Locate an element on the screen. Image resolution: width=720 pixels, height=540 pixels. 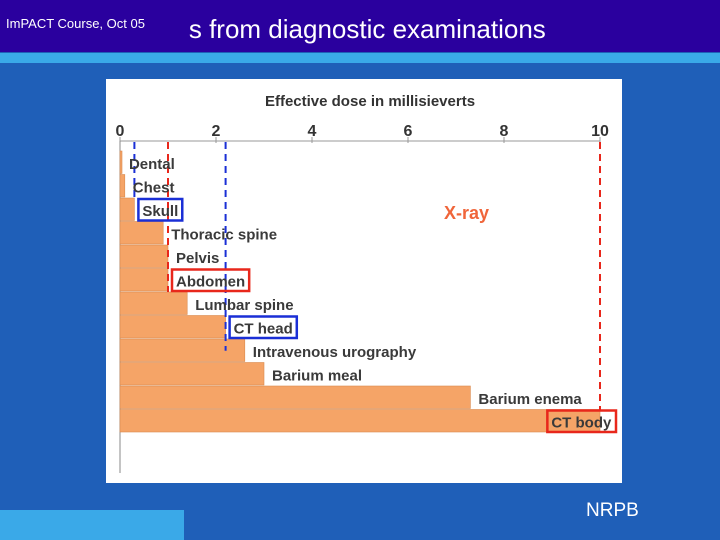
bar-label: Barium enema is located at coordinates (530, 399).